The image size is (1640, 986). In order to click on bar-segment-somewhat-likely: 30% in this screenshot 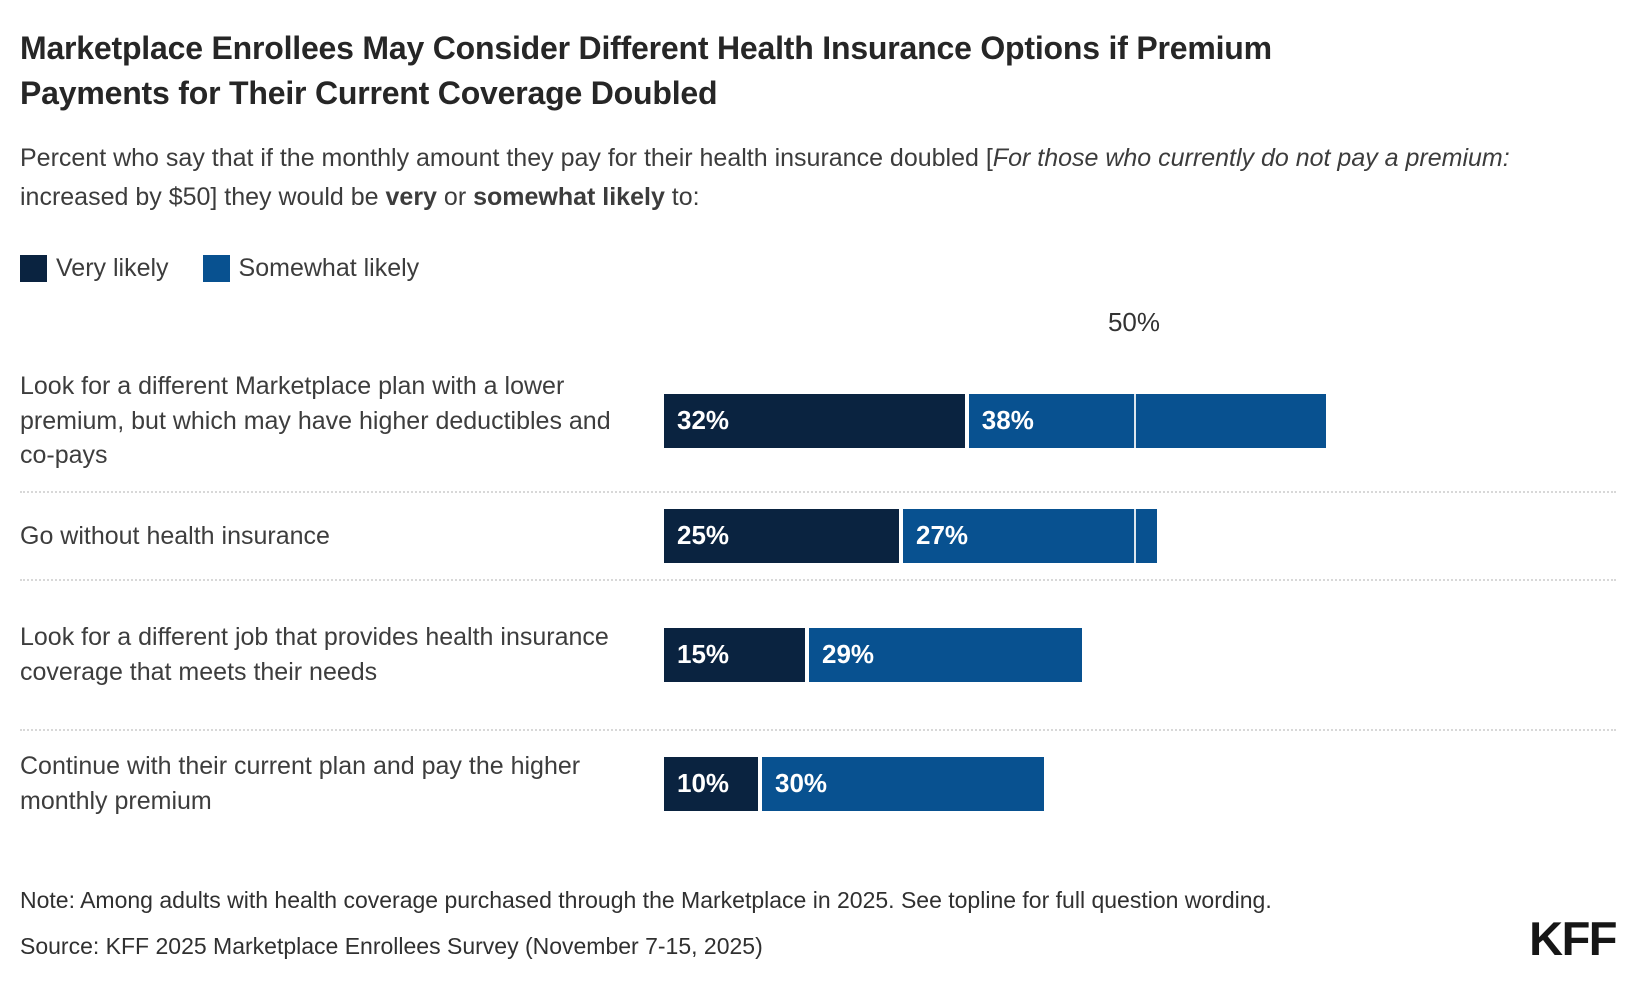, I will do `click(903, 783)`.